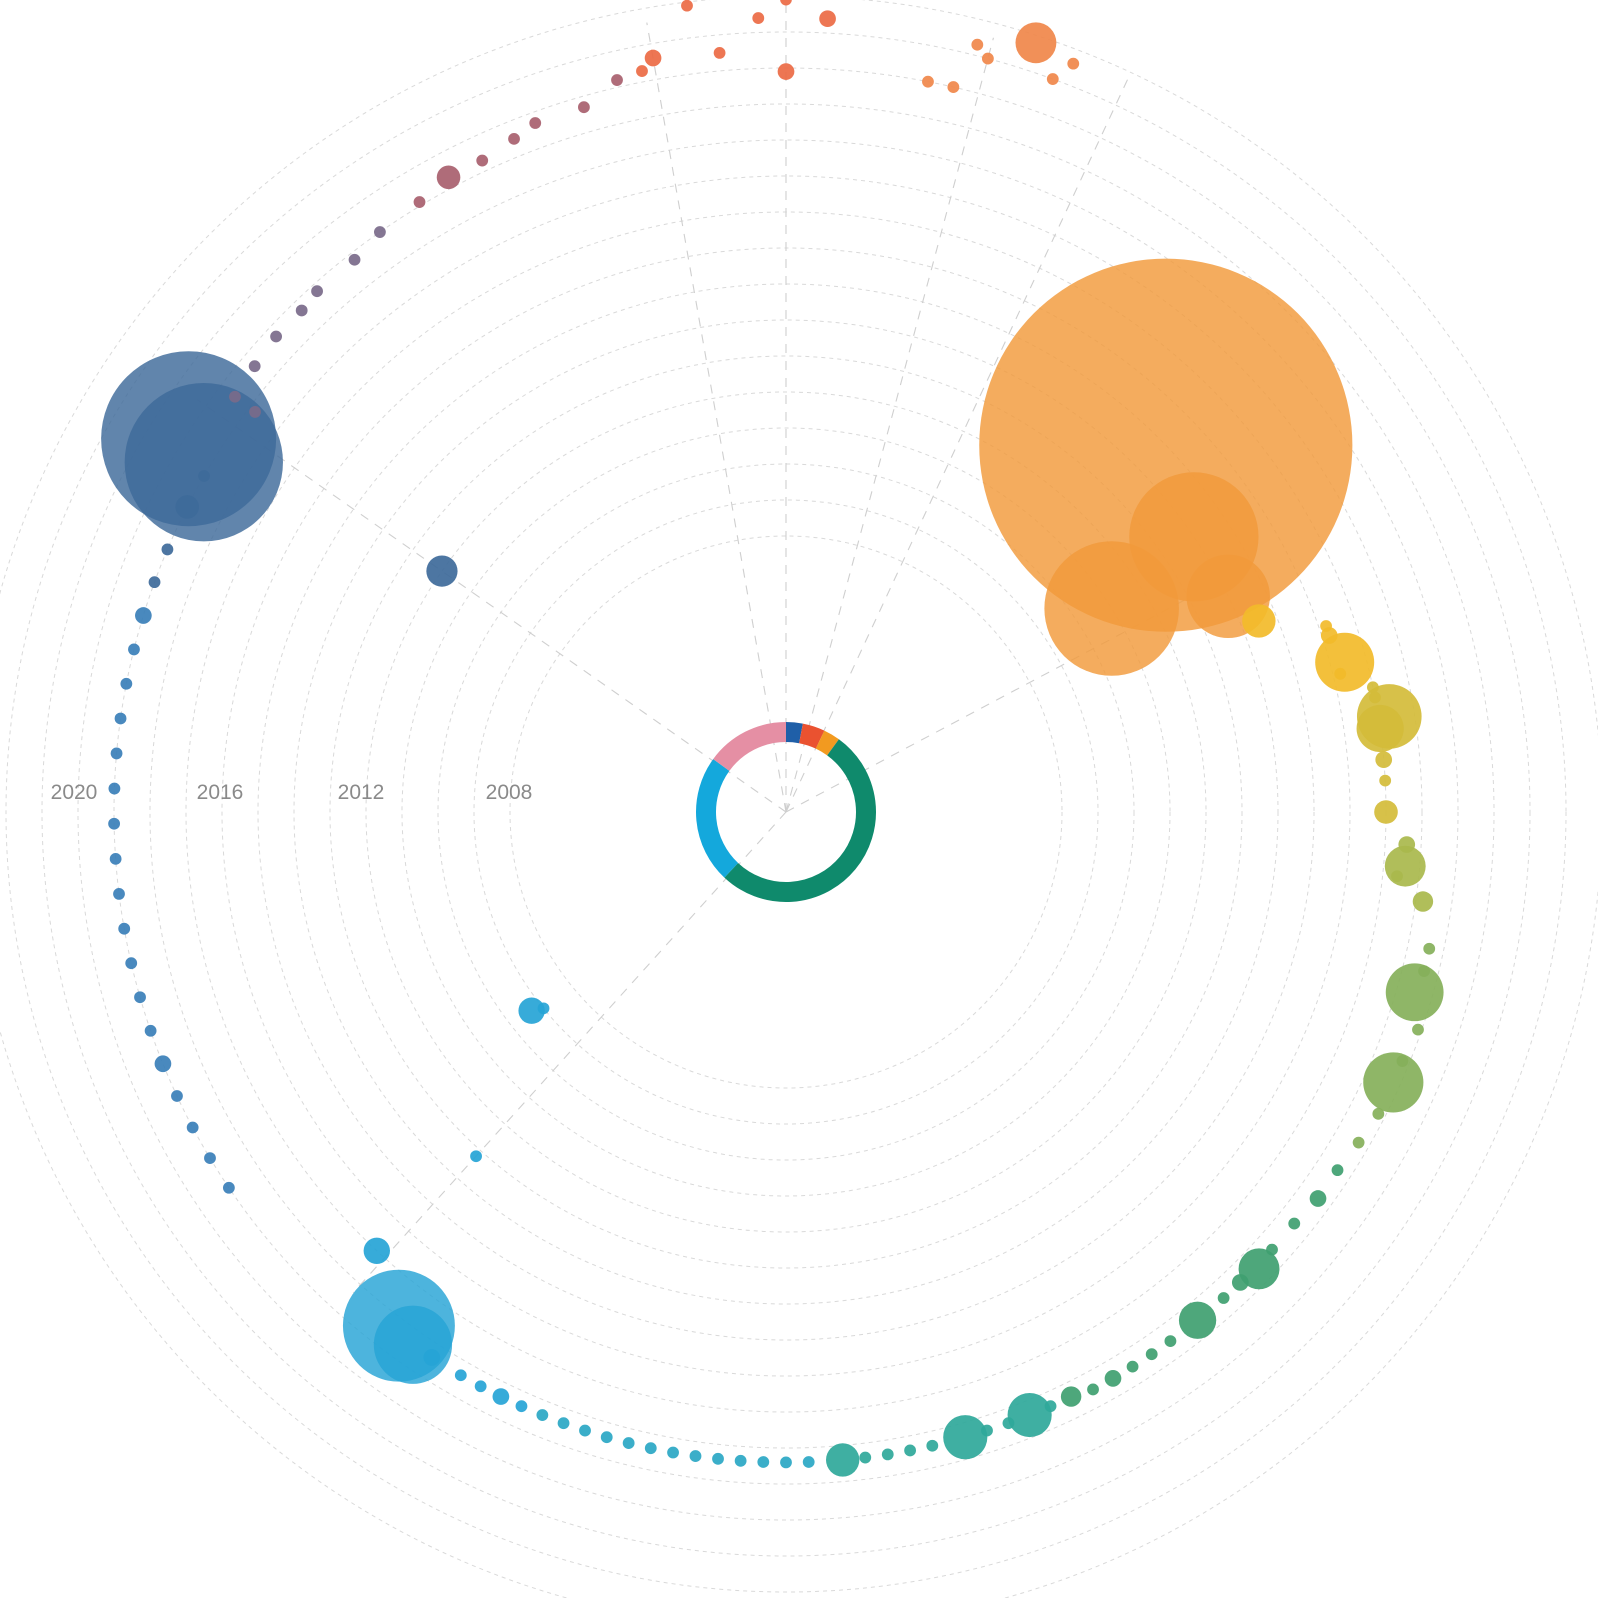  I want to click on bubble-g8-p2, so click(1414, 992).